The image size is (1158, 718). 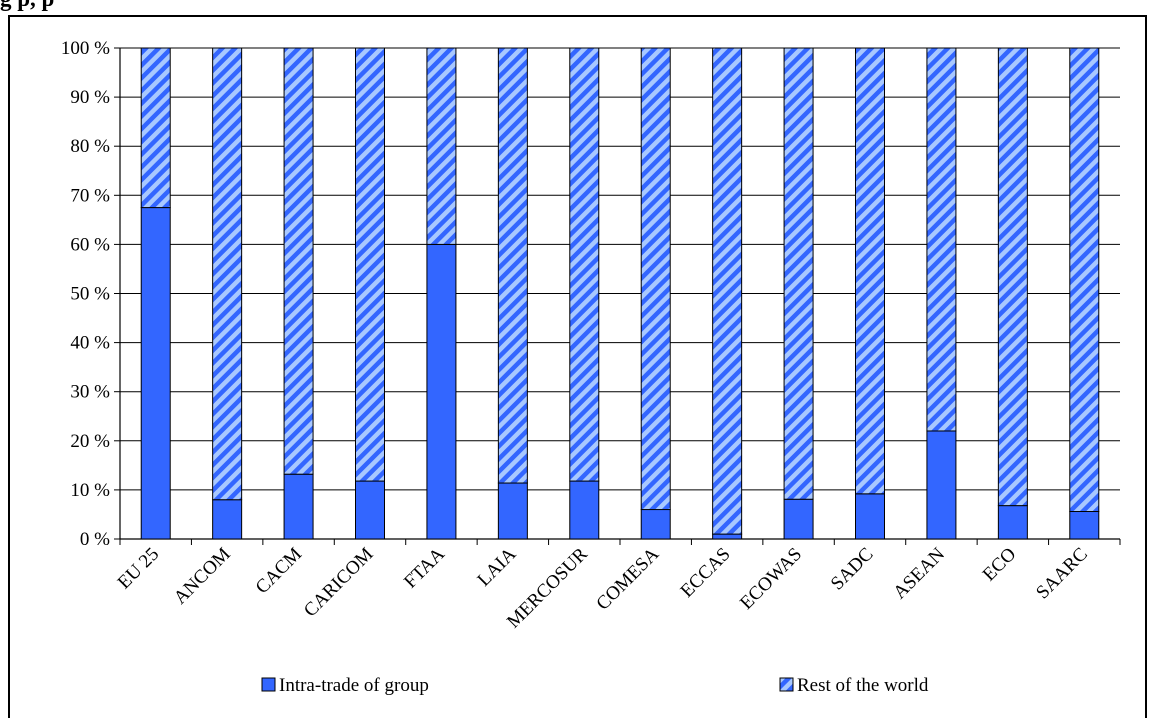 I want to click on y-tick-label: 90 %, so click(x=90, y=97).